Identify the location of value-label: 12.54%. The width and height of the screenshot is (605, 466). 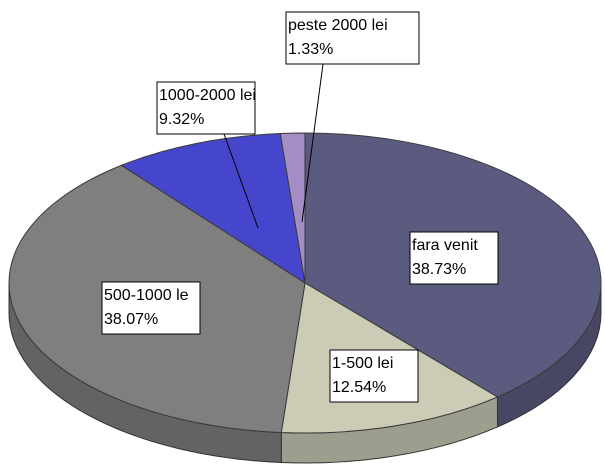
(359, 387).